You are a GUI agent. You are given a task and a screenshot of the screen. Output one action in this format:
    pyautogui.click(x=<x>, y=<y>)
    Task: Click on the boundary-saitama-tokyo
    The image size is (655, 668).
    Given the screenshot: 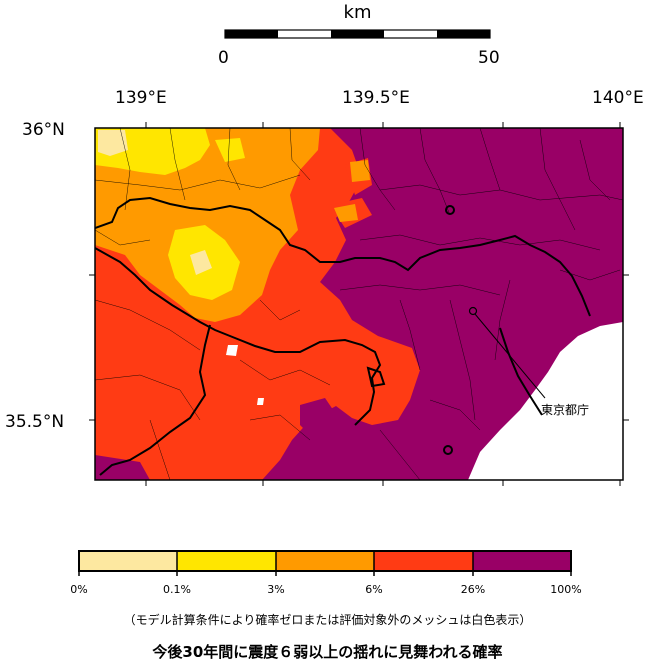 What is the action you would take?
    pyautogui.click(x=343, y=256)
    